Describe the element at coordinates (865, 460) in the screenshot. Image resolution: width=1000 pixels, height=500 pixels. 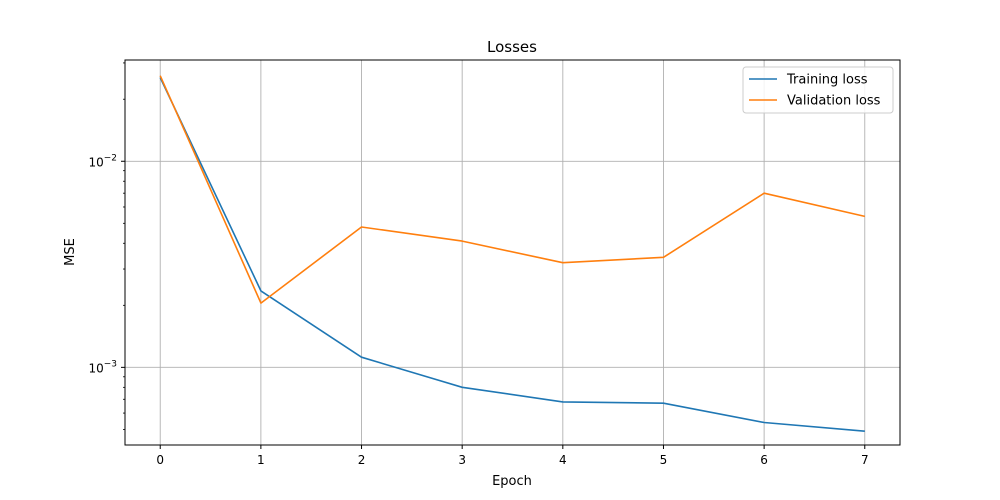
I see `x-tick-label: 7` at that location.